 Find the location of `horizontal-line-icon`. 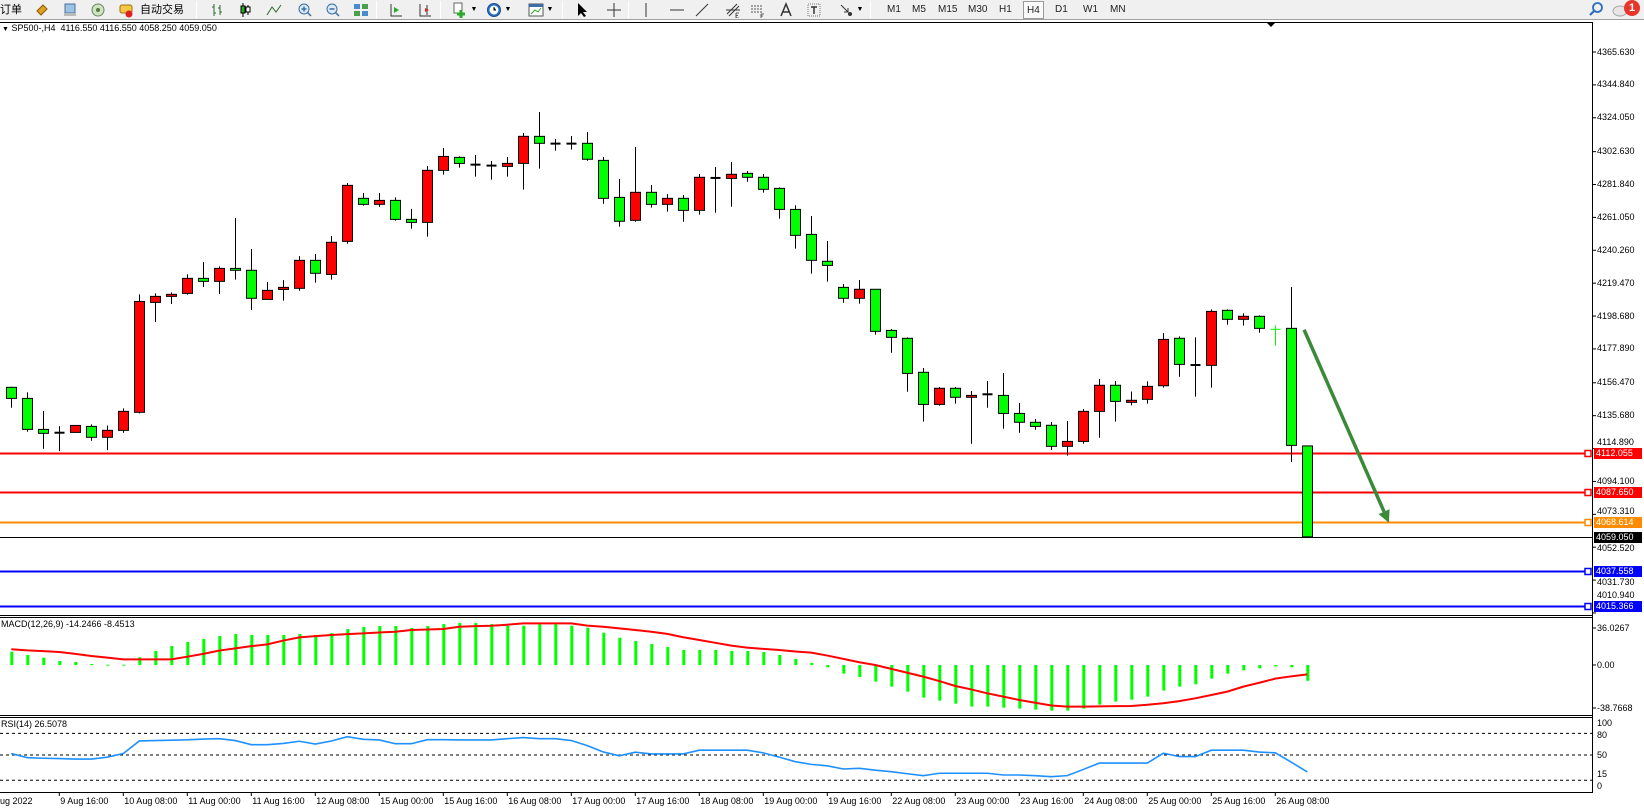

horizontal-line-icon is located at coordinates (677, 10).